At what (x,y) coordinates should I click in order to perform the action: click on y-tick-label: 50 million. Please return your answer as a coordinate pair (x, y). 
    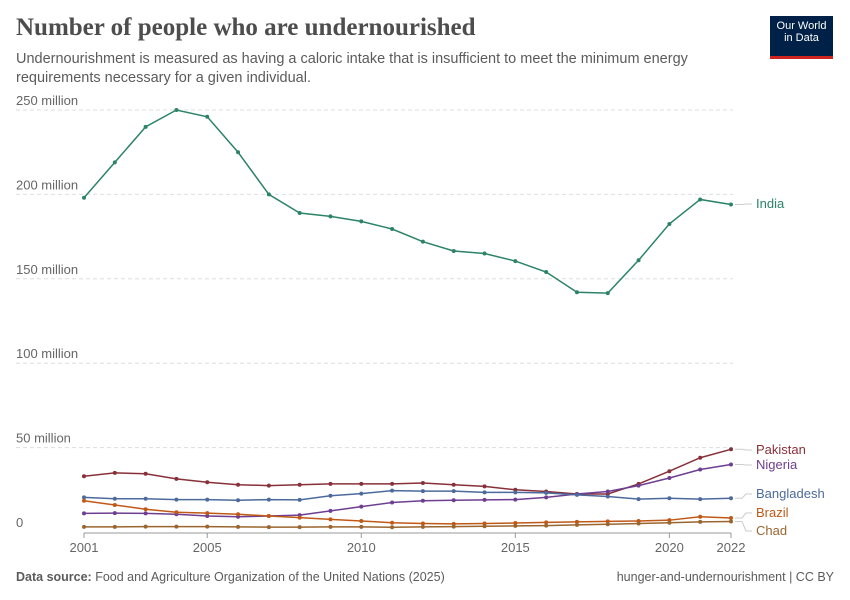
    Looking at the image, I should click on (43, 438).